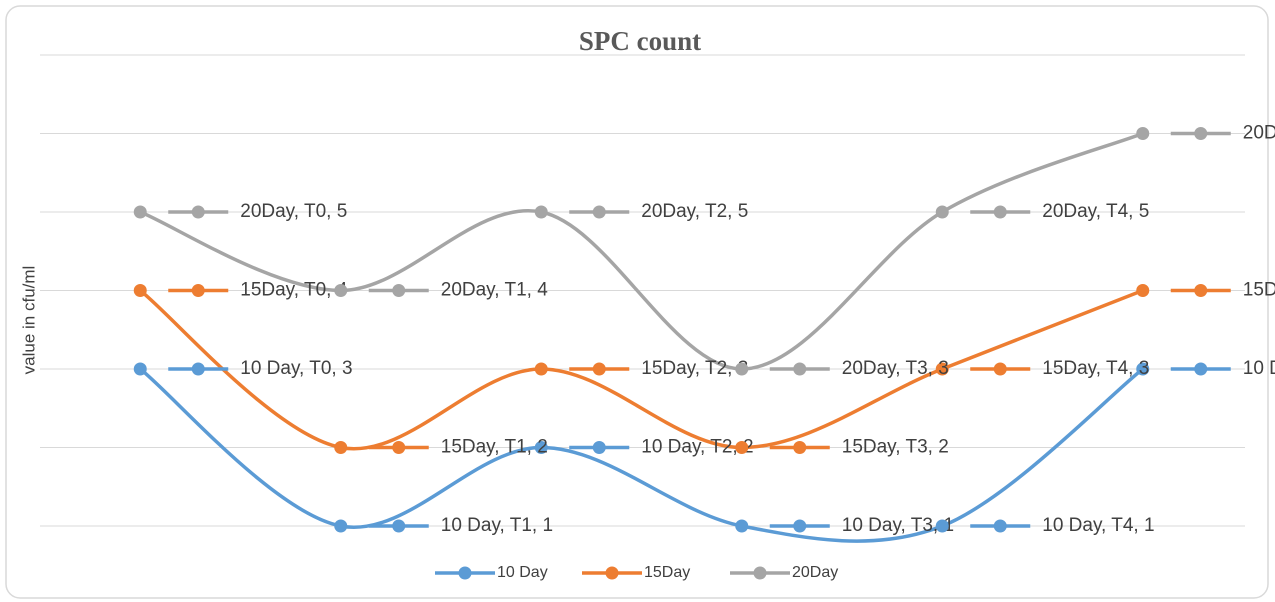 Image resolution: width=1275 pixels, height=602 pixels. Describe the element at coordinates (667, 572) in the screenshot. I see `legend-label: 15Day` at that location.